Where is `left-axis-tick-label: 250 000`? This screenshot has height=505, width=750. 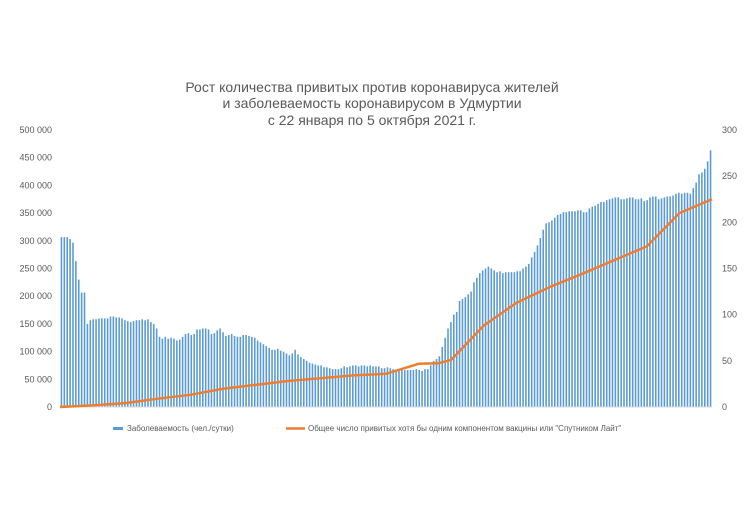
left-axis-tick-label: 250 000 is located at coordinates (35, 269).